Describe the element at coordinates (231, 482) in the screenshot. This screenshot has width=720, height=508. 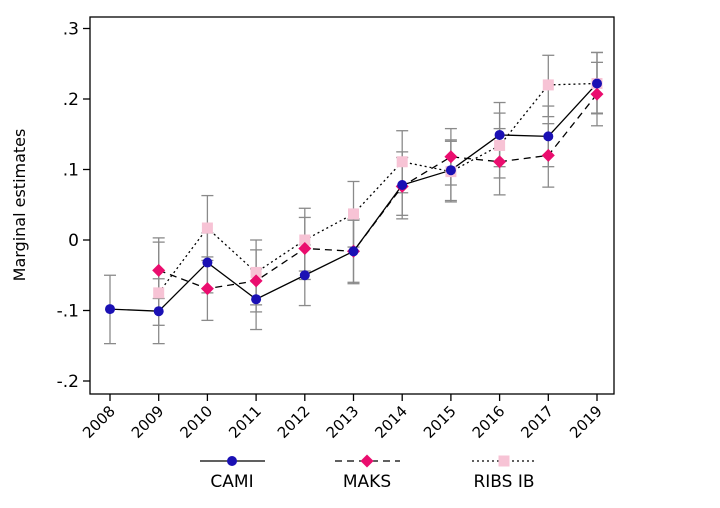
I see `legend-label: CAMI` at that location.